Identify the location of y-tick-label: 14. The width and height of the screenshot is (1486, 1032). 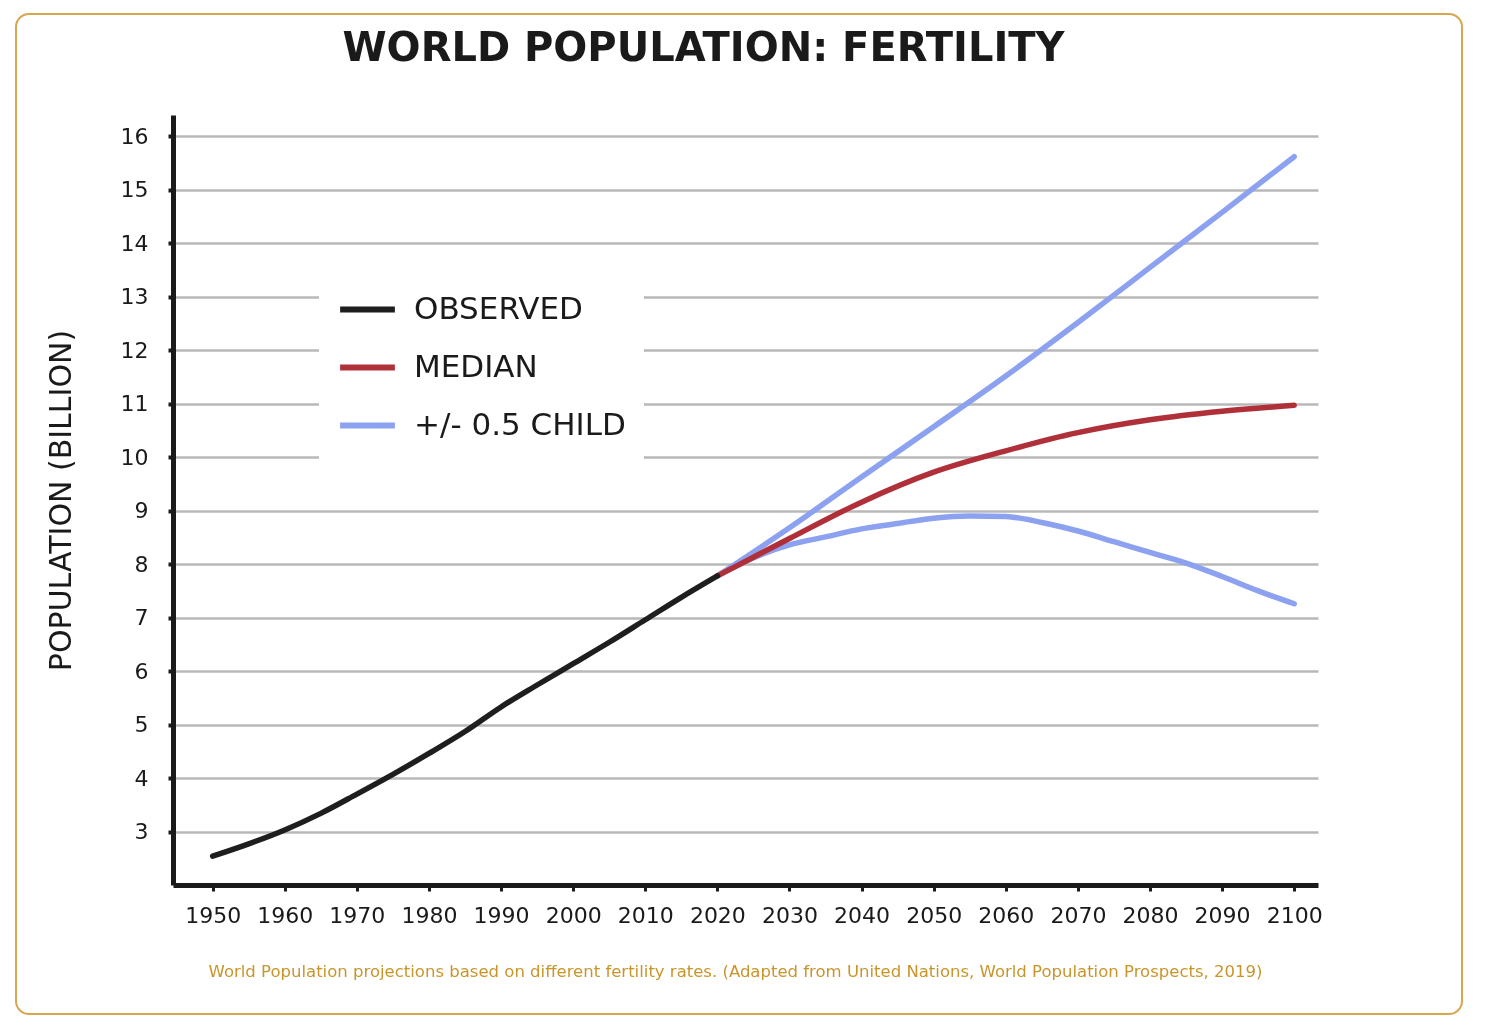
(134, 243).